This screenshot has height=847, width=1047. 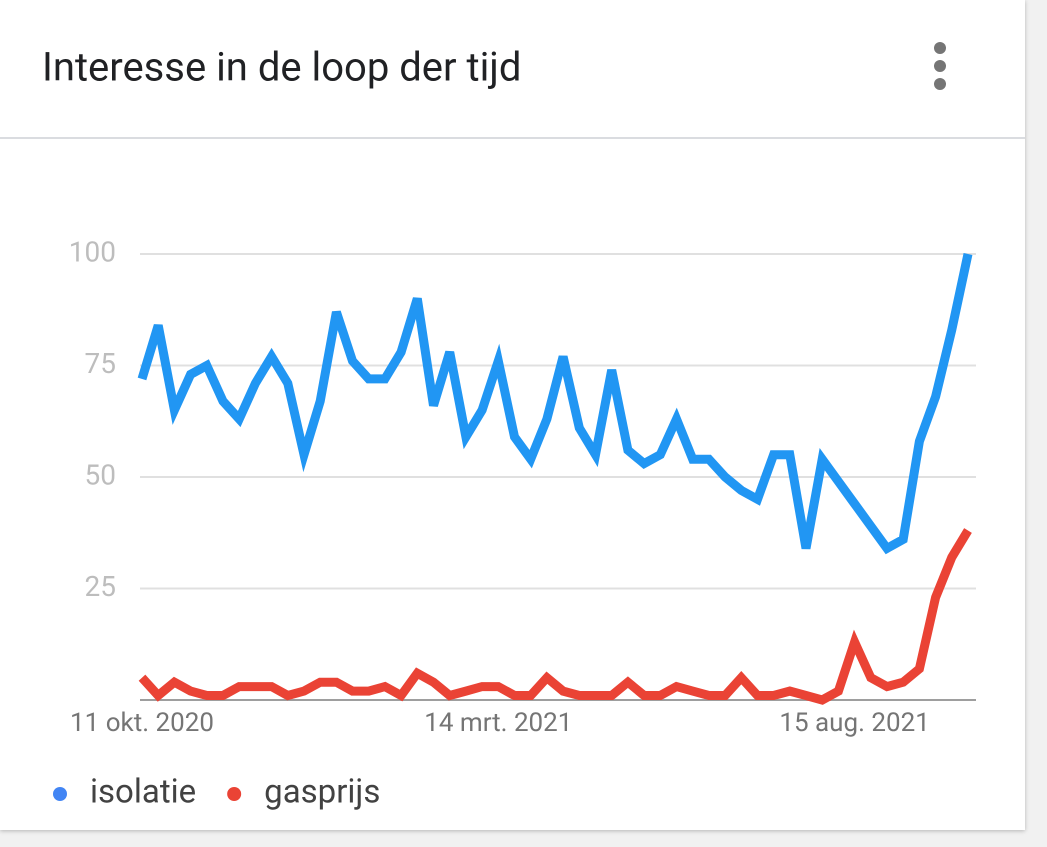 What do you see at coordinates (281, 67) in the screenshot?
I see `chart-title: Interesse in de loop der tijd` at bounding box center [281, 67].